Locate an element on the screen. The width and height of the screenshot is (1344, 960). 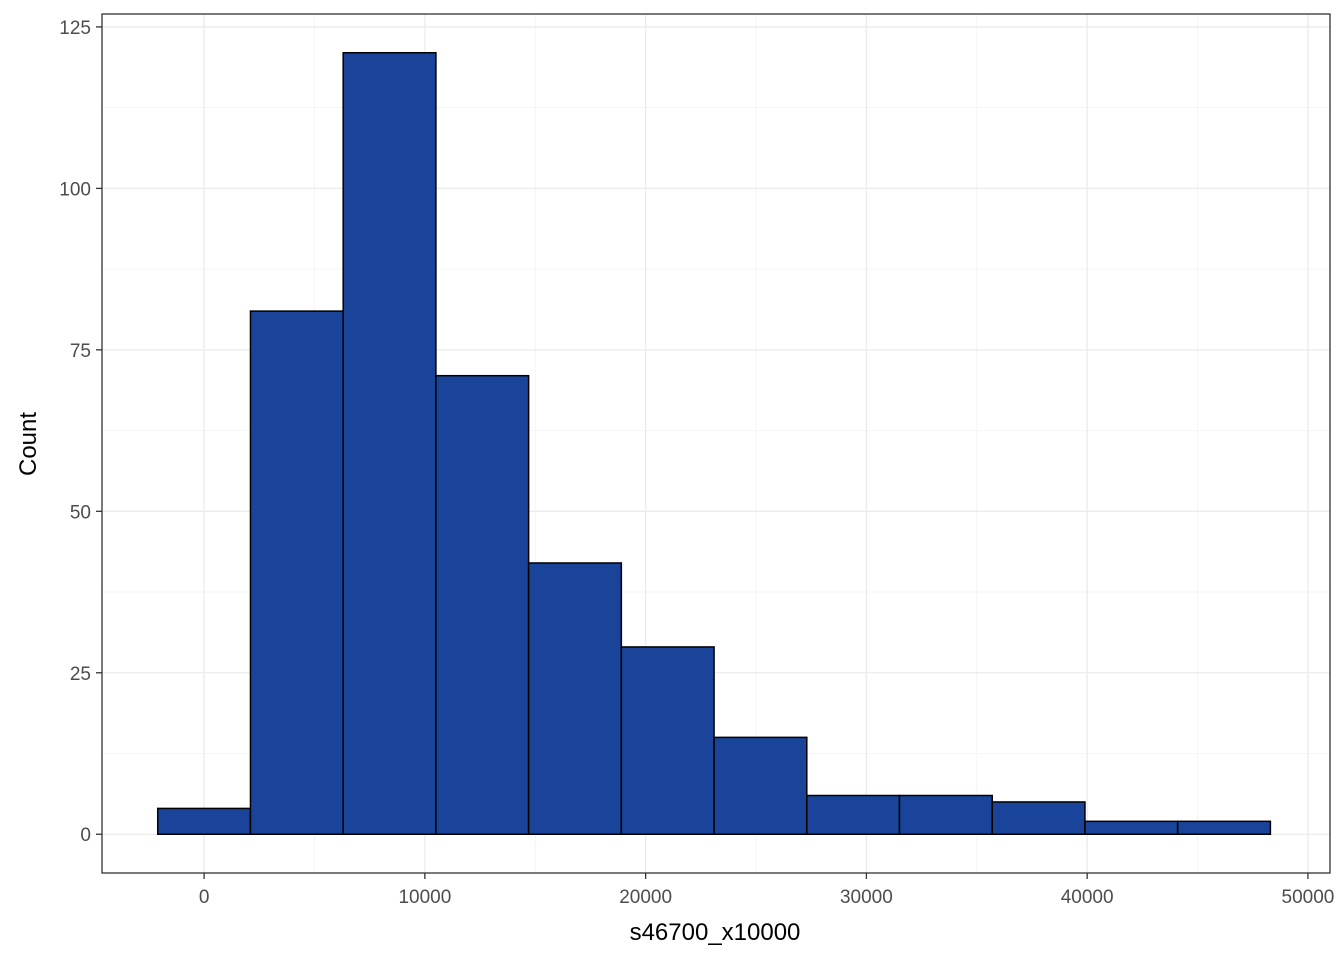
x-axis-title: s46700_x10000 is located at coordinates (715, 932).